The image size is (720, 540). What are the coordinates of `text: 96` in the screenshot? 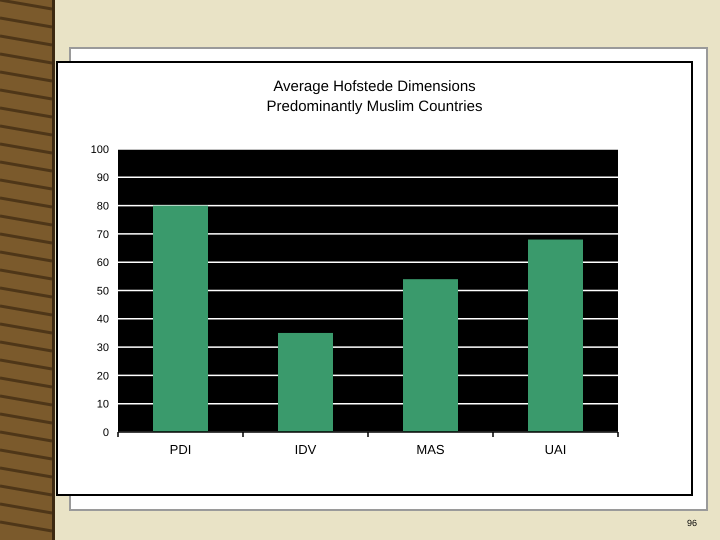 It's located at (691, 523).